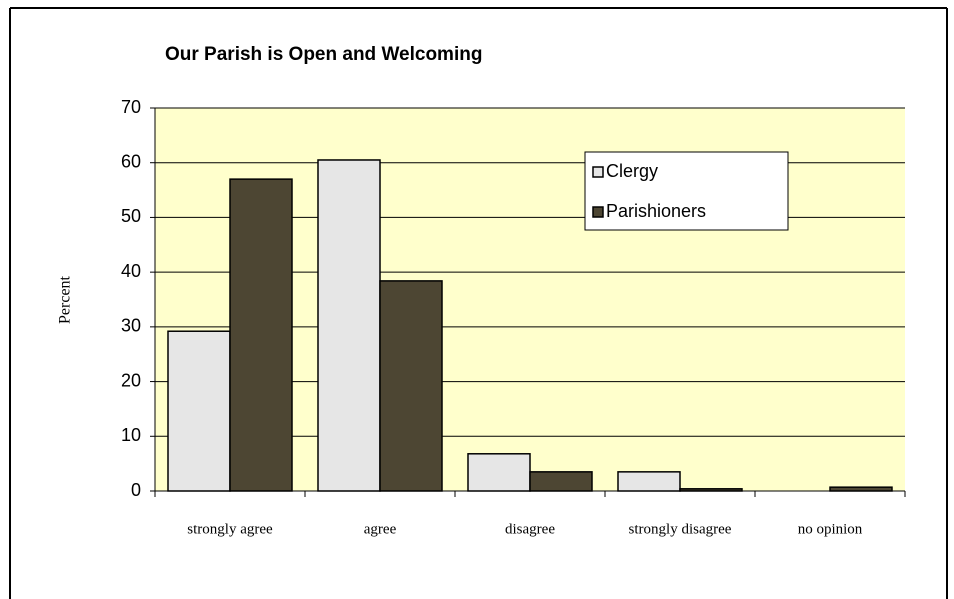  I want to click on y-tick-label: 30, so click(131, 326).